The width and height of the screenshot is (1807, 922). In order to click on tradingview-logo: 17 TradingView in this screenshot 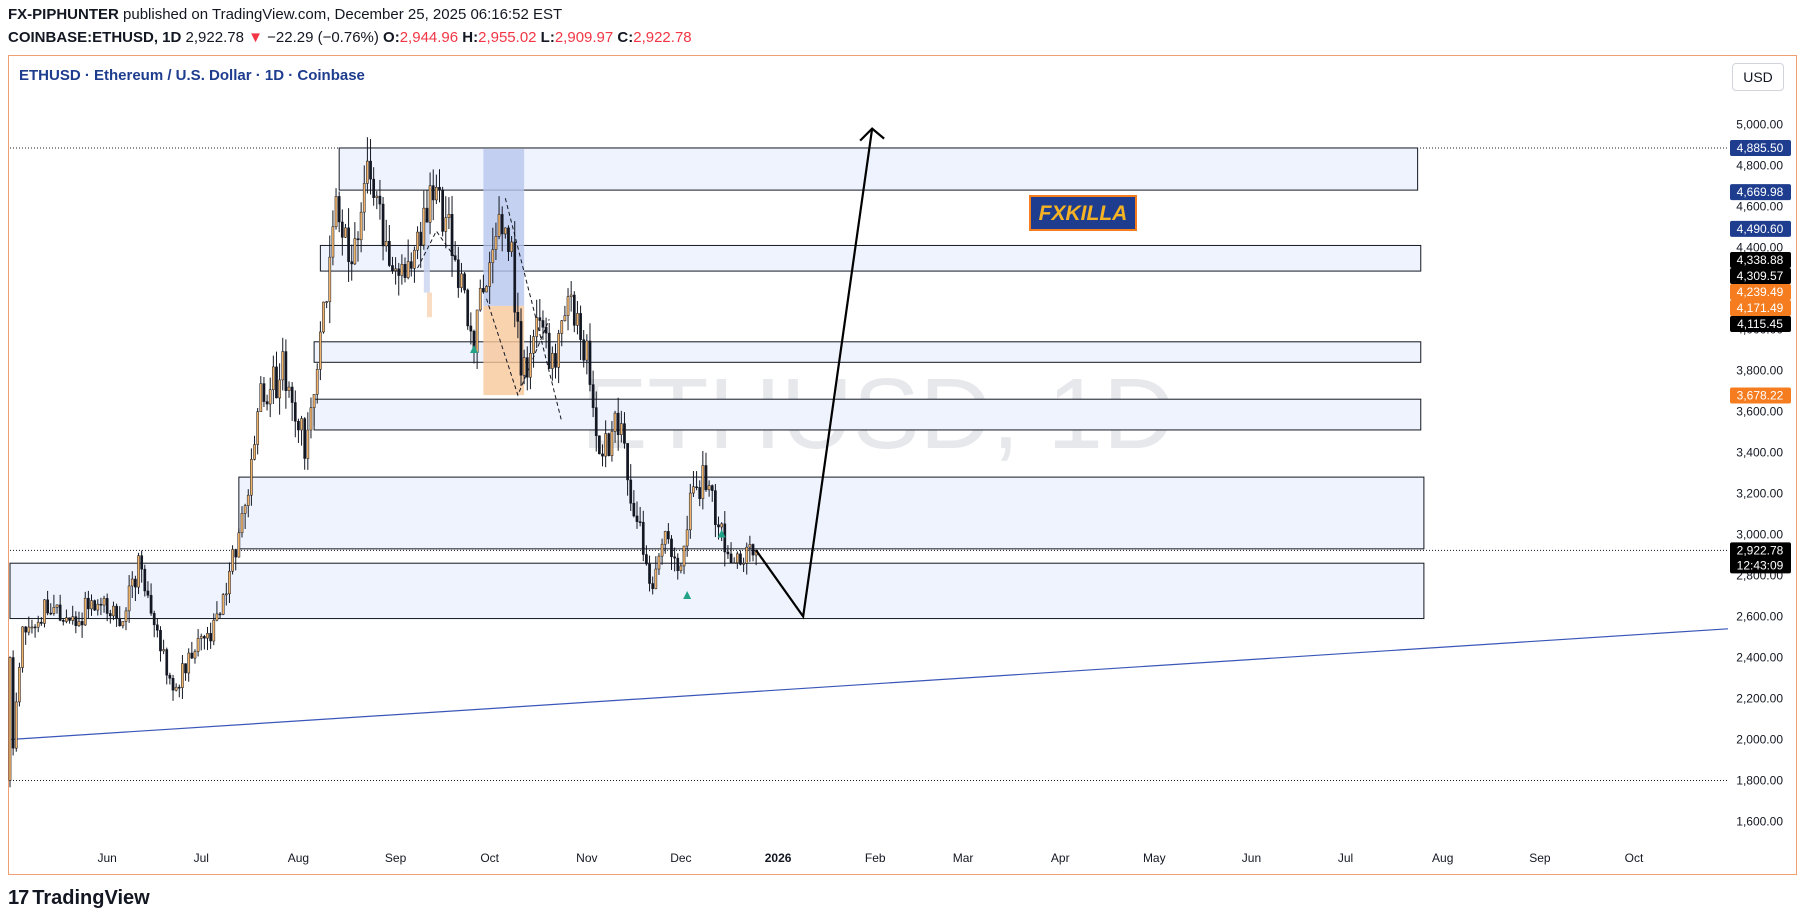, I will do `click(79, 898)`.